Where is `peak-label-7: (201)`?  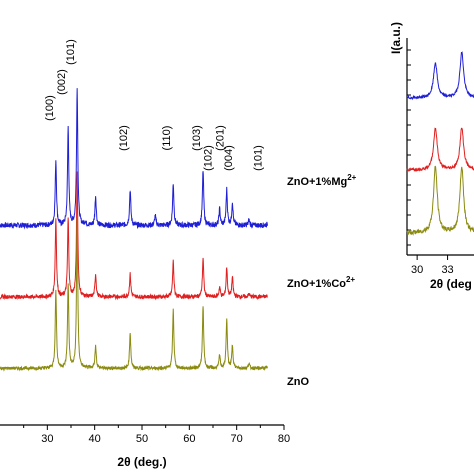
peak-label-7: (201) is located at coordinates (221, 138).